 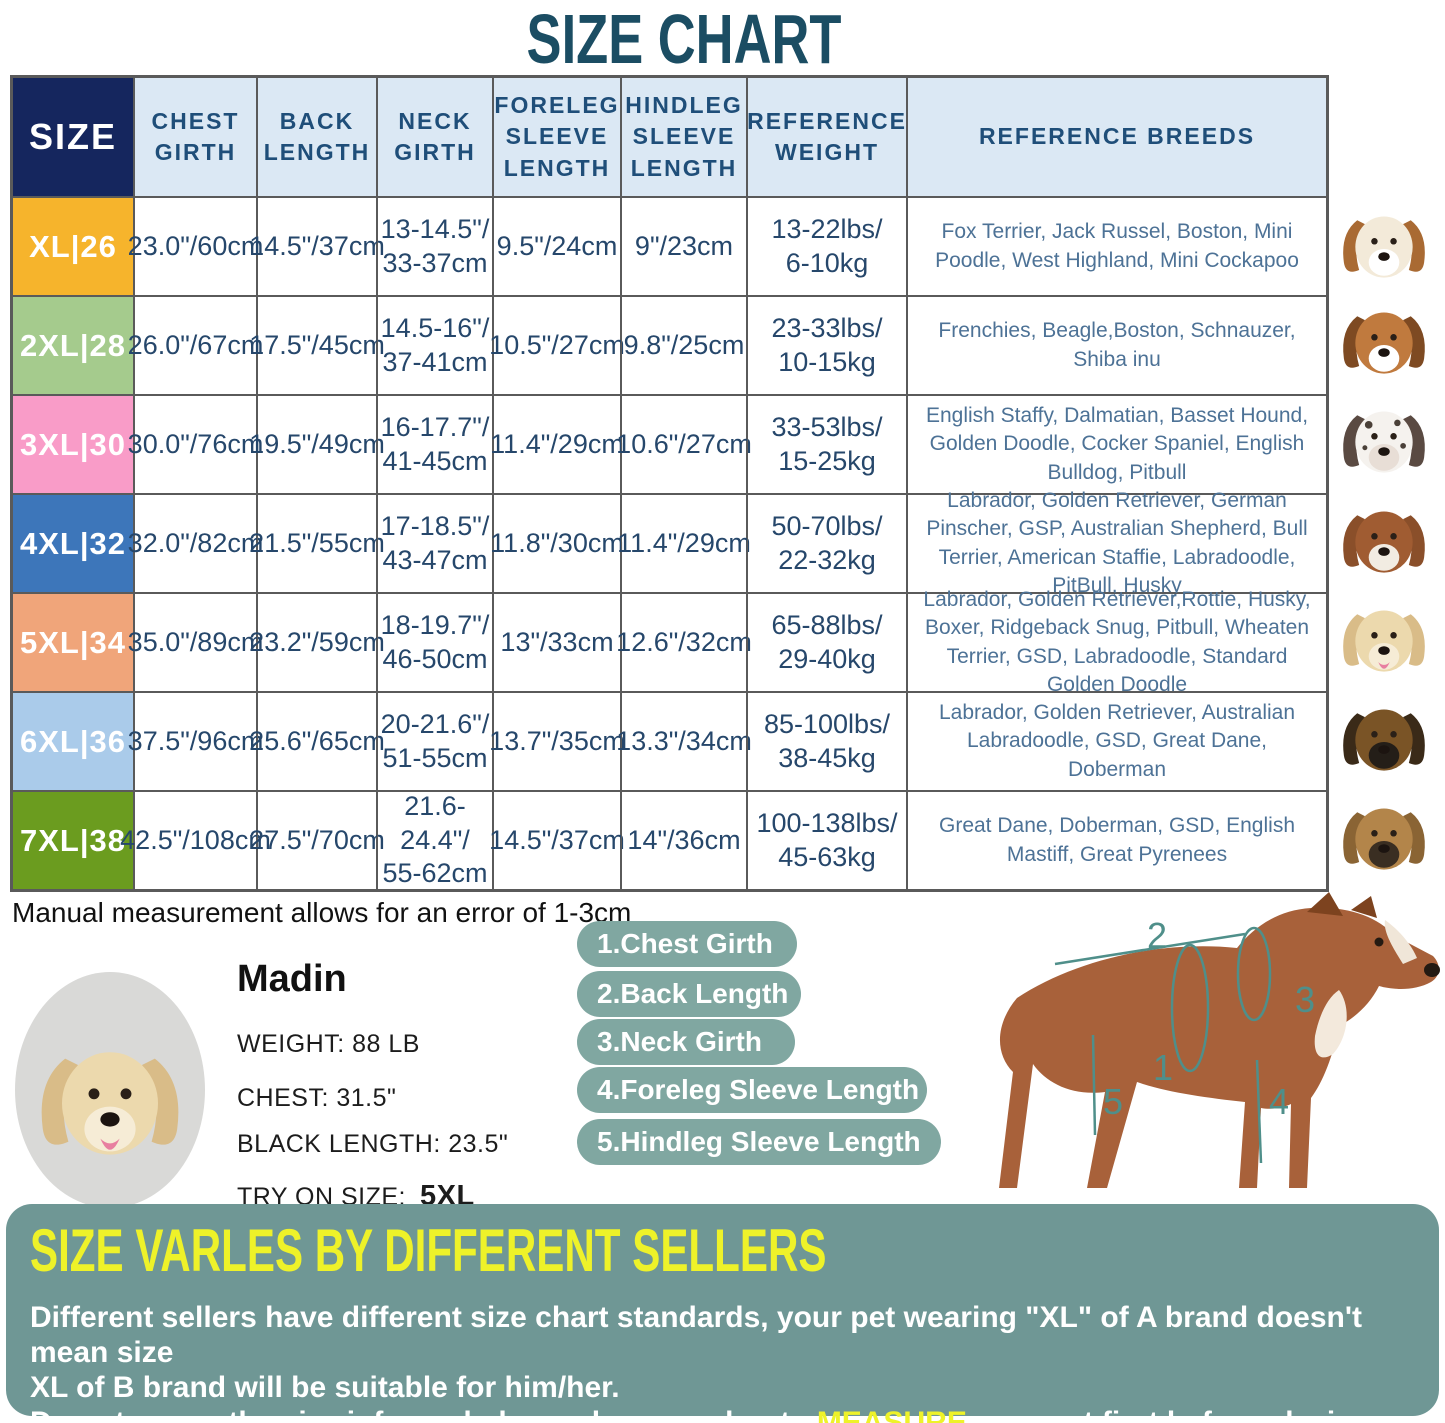 I want to click on chest-girth-loop, so click(x=1190, y=1008).